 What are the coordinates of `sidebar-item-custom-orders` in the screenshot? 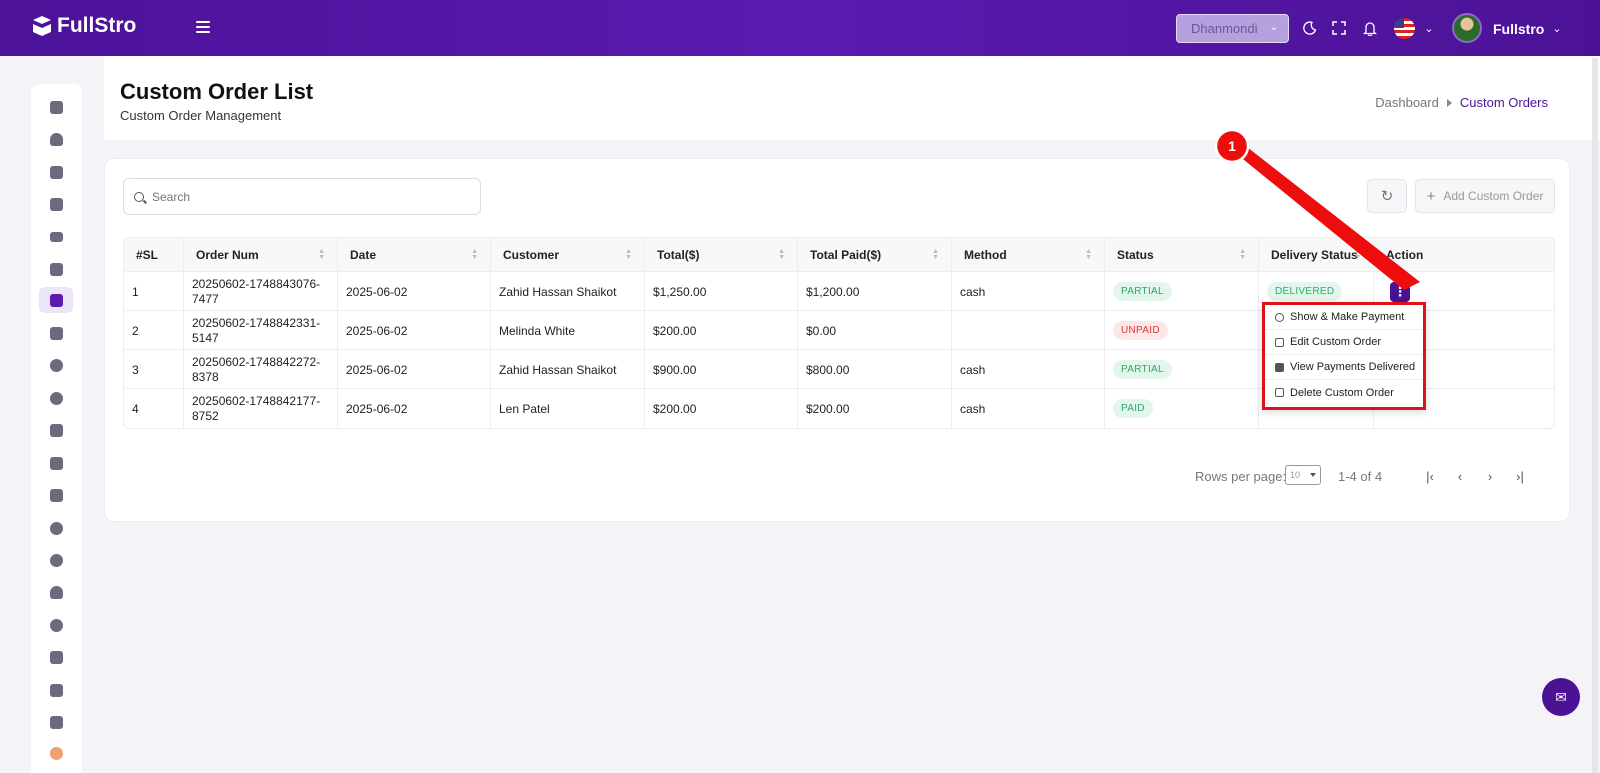 It's located at (56, 300).